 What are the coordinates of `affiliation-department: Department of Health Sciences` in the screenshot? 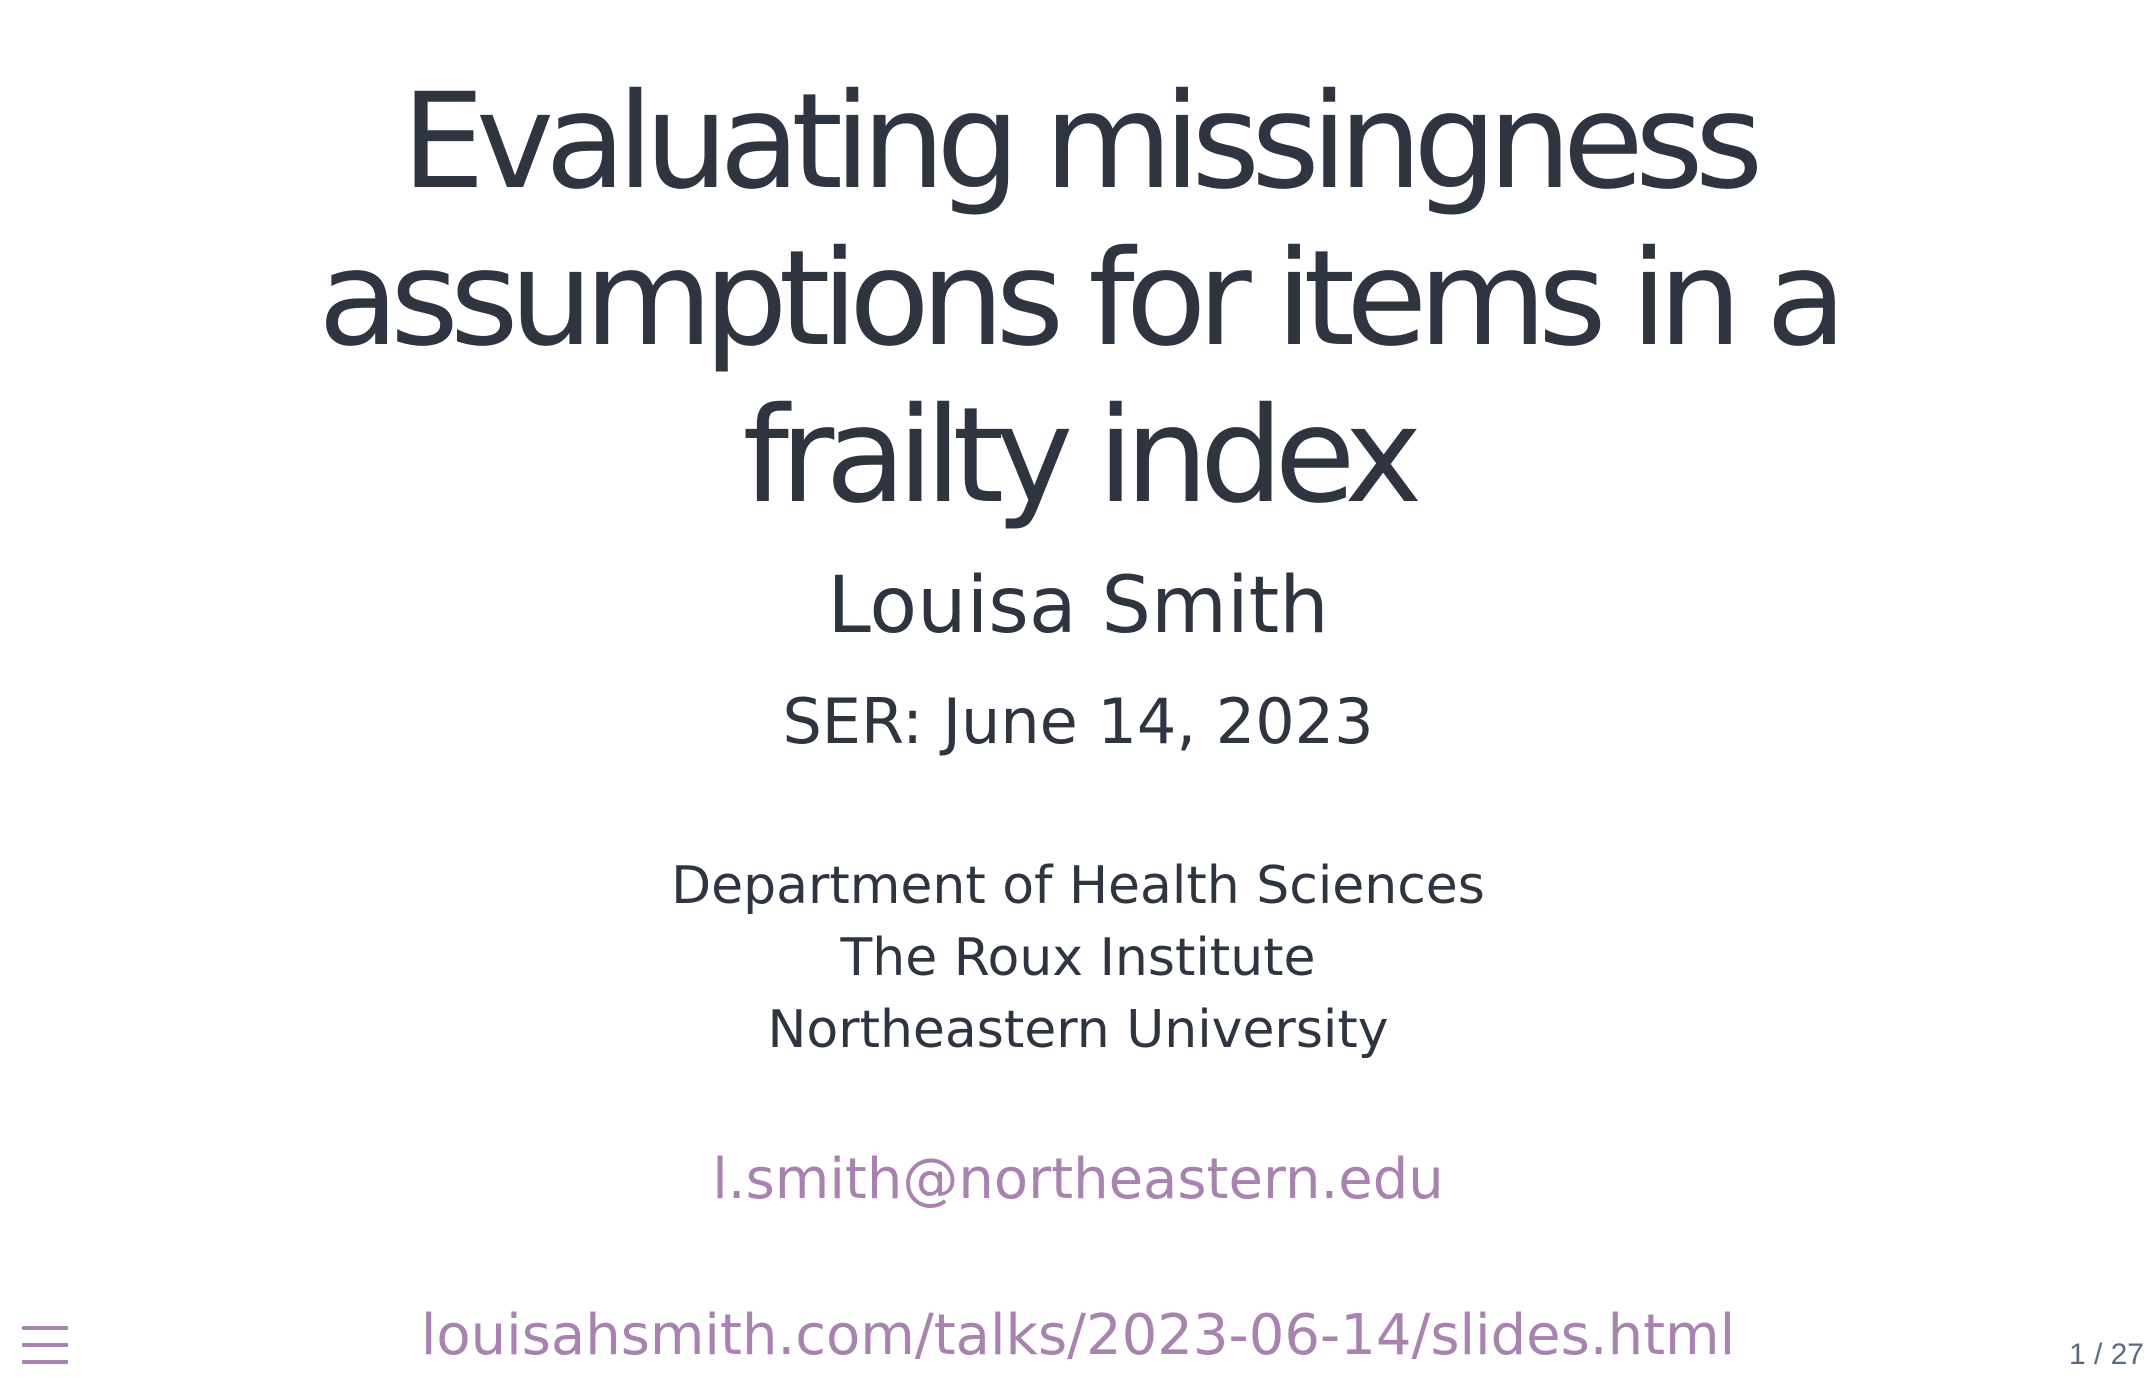 It's located at (1078, 886).